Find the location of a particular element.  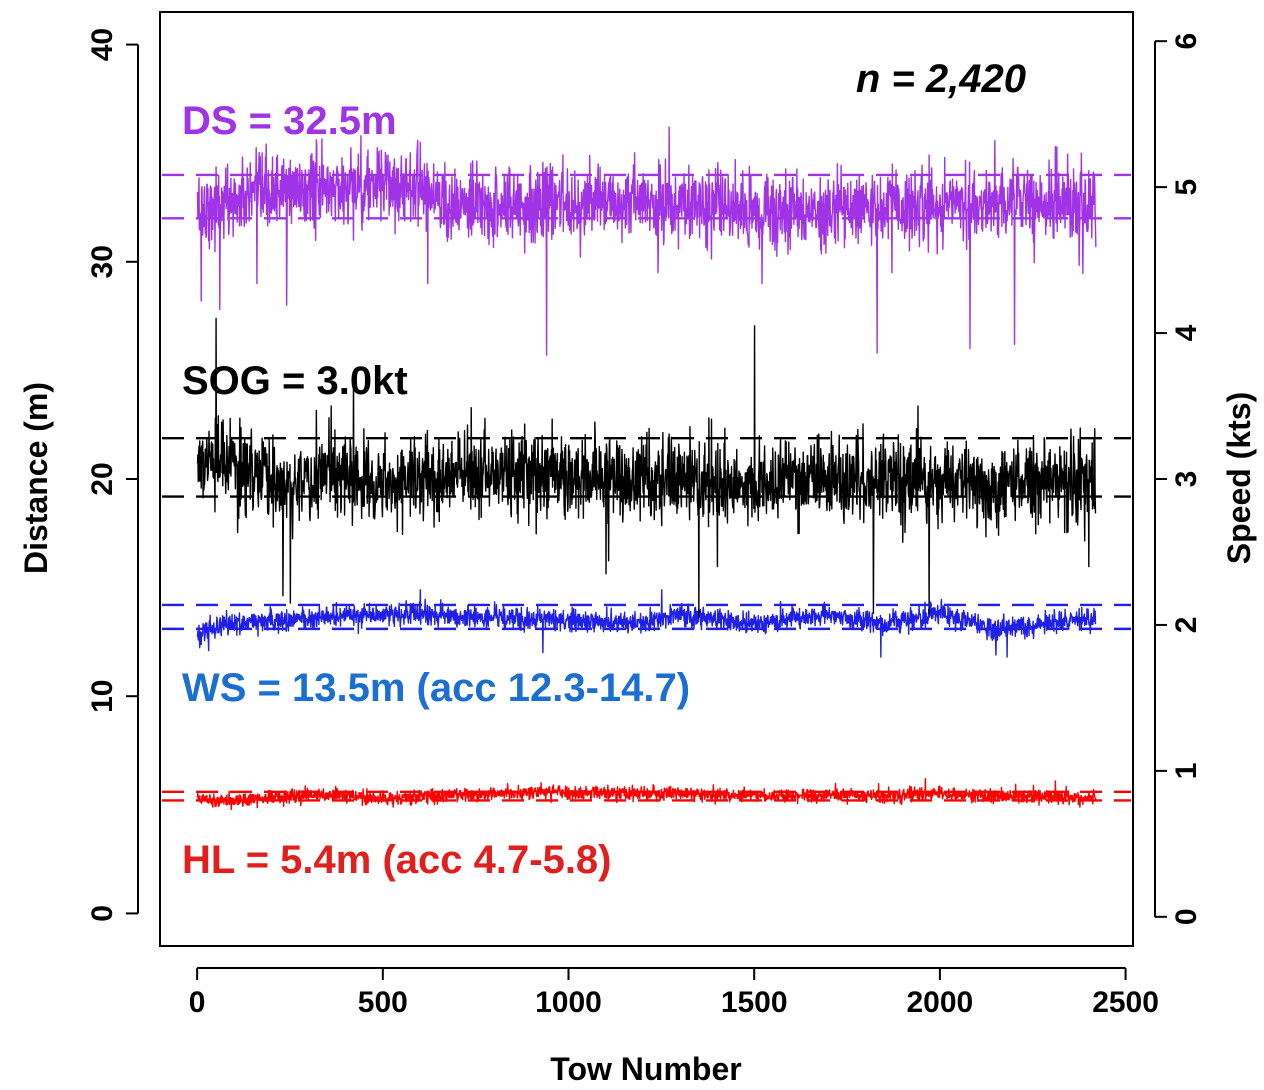

y2-tick-label: 0 is located at coordinates (1186, 916).